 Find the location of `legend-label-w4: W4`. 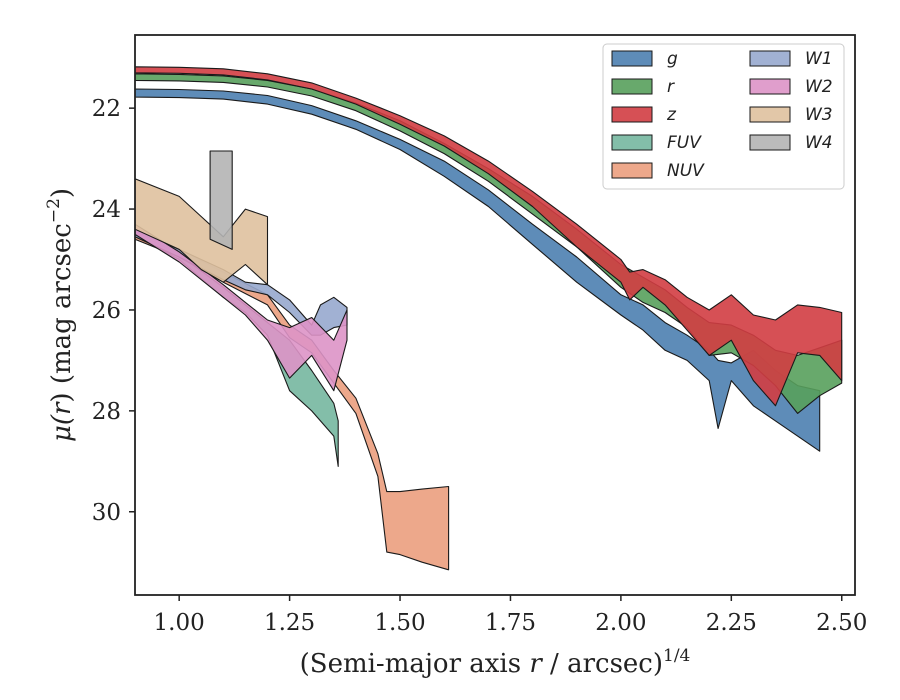

legend-label-w4: W4 is located at coordinates (819, 143).